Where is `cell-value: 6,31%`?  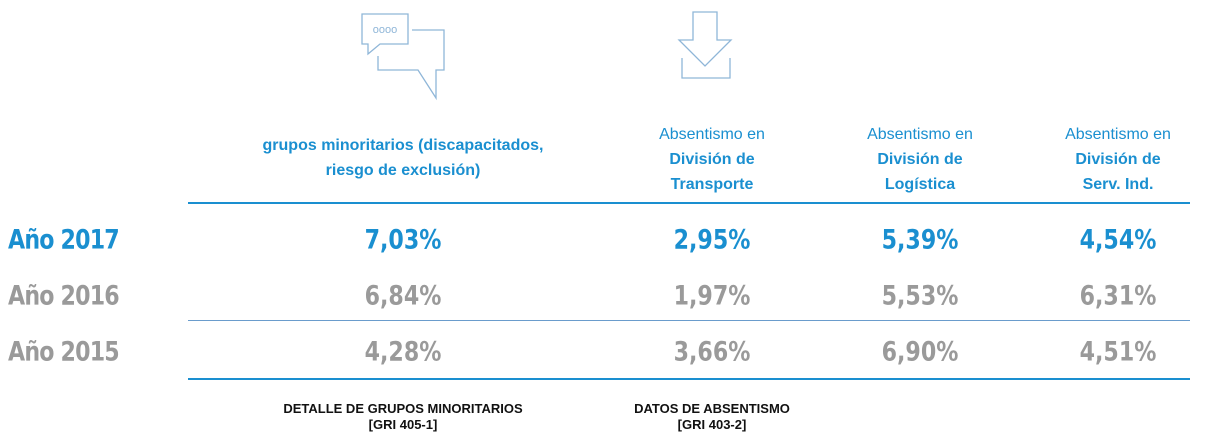
cell-value: 6,31% is located at coordinates (1118, 296).